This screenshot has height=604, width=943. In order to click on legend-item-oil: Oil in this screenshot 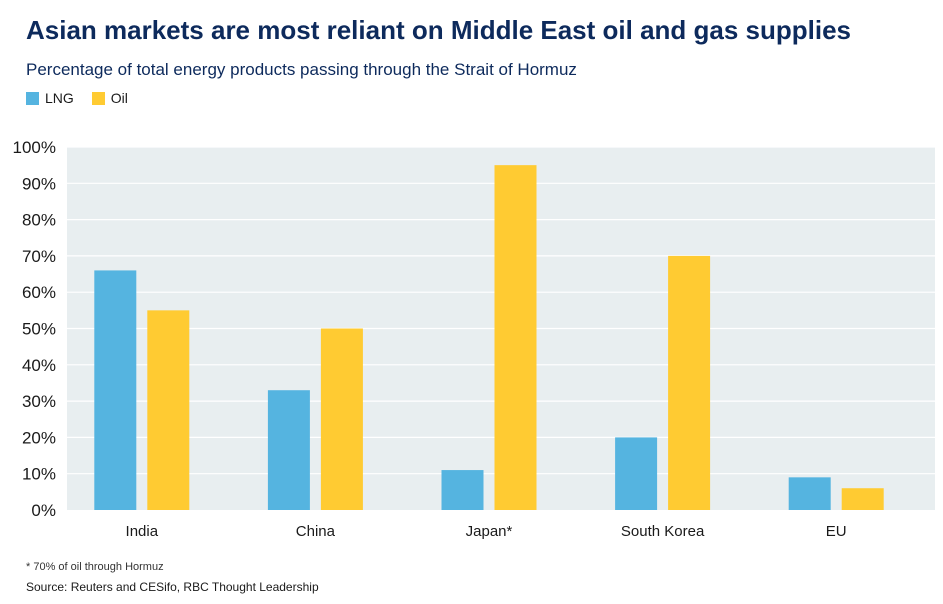, I will do `click(109, 98)`.